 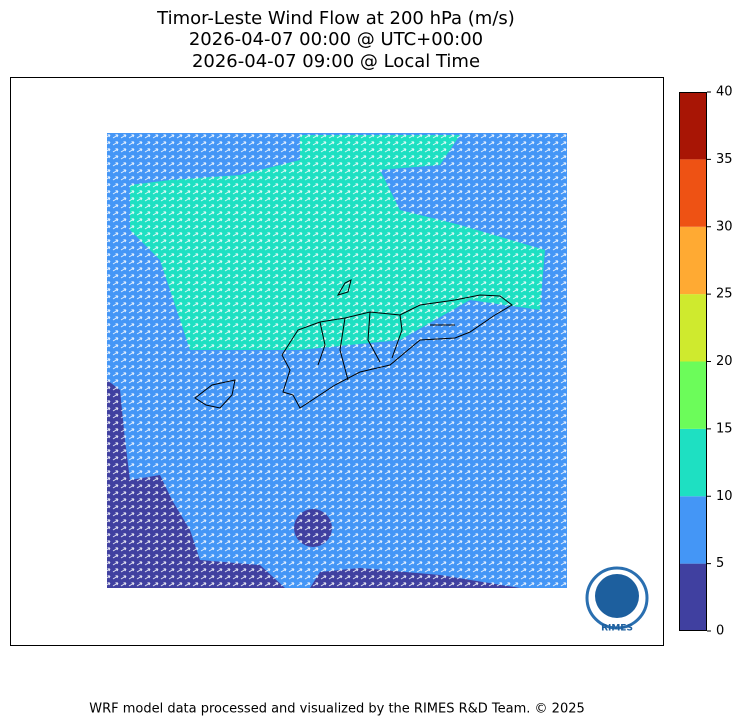 I want to click on title-line: Timor-Leste Wind Flow at 200 hPa (m/s), so click(x=335, y=18).